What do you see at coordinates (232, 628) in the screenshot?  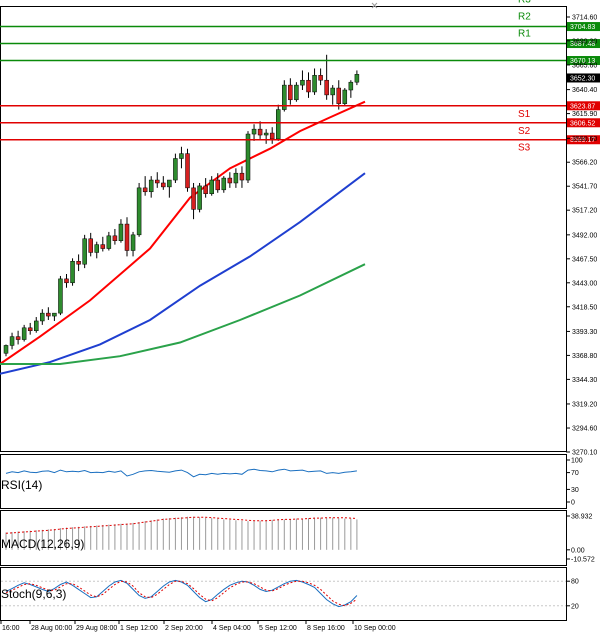 I see `time-tick-label: 4 Sep 04:00` at bounding box center [232, 628].